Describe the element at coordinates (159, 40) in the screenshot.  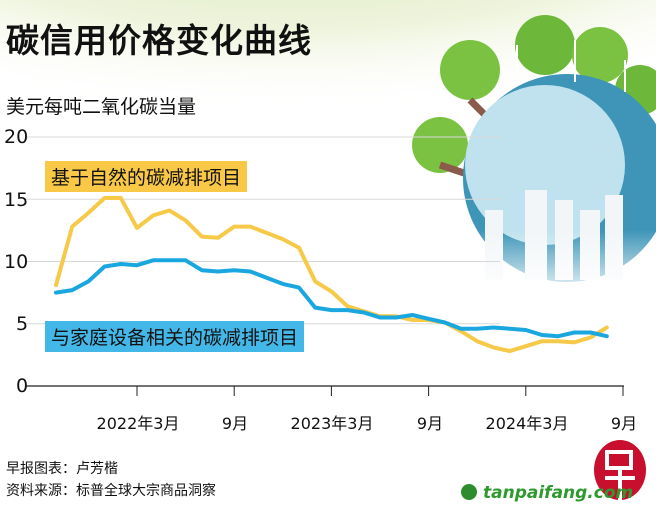
I see `page-title: 碳信用价格变化曲线` at that location.